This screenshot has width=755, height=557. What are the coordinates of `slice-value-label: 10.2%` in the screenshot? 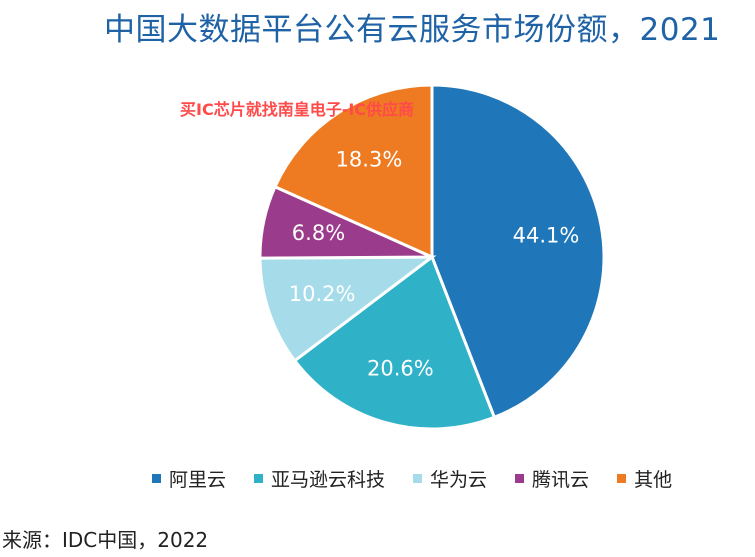 It's located at (322, 294).